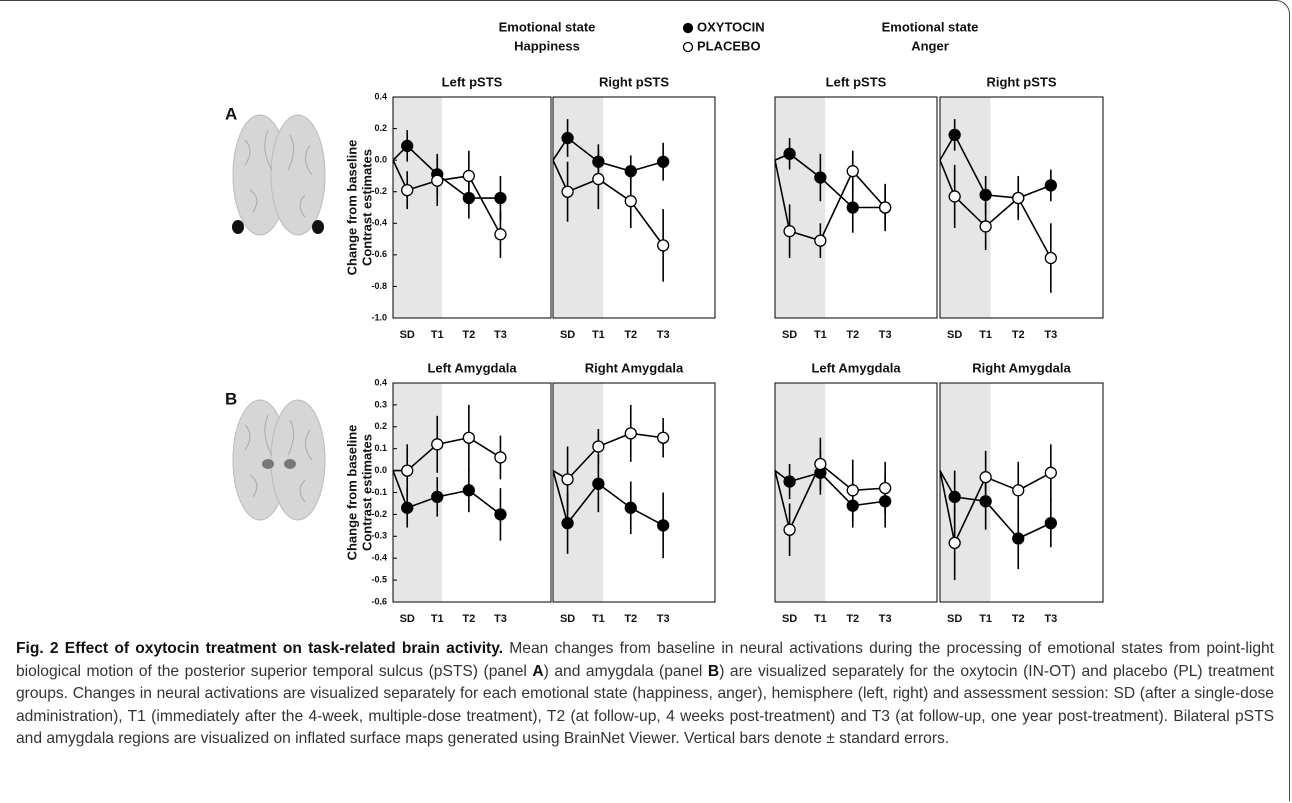  I want to click on caption-text: ) and amygdala (panel, so click(625, 671).